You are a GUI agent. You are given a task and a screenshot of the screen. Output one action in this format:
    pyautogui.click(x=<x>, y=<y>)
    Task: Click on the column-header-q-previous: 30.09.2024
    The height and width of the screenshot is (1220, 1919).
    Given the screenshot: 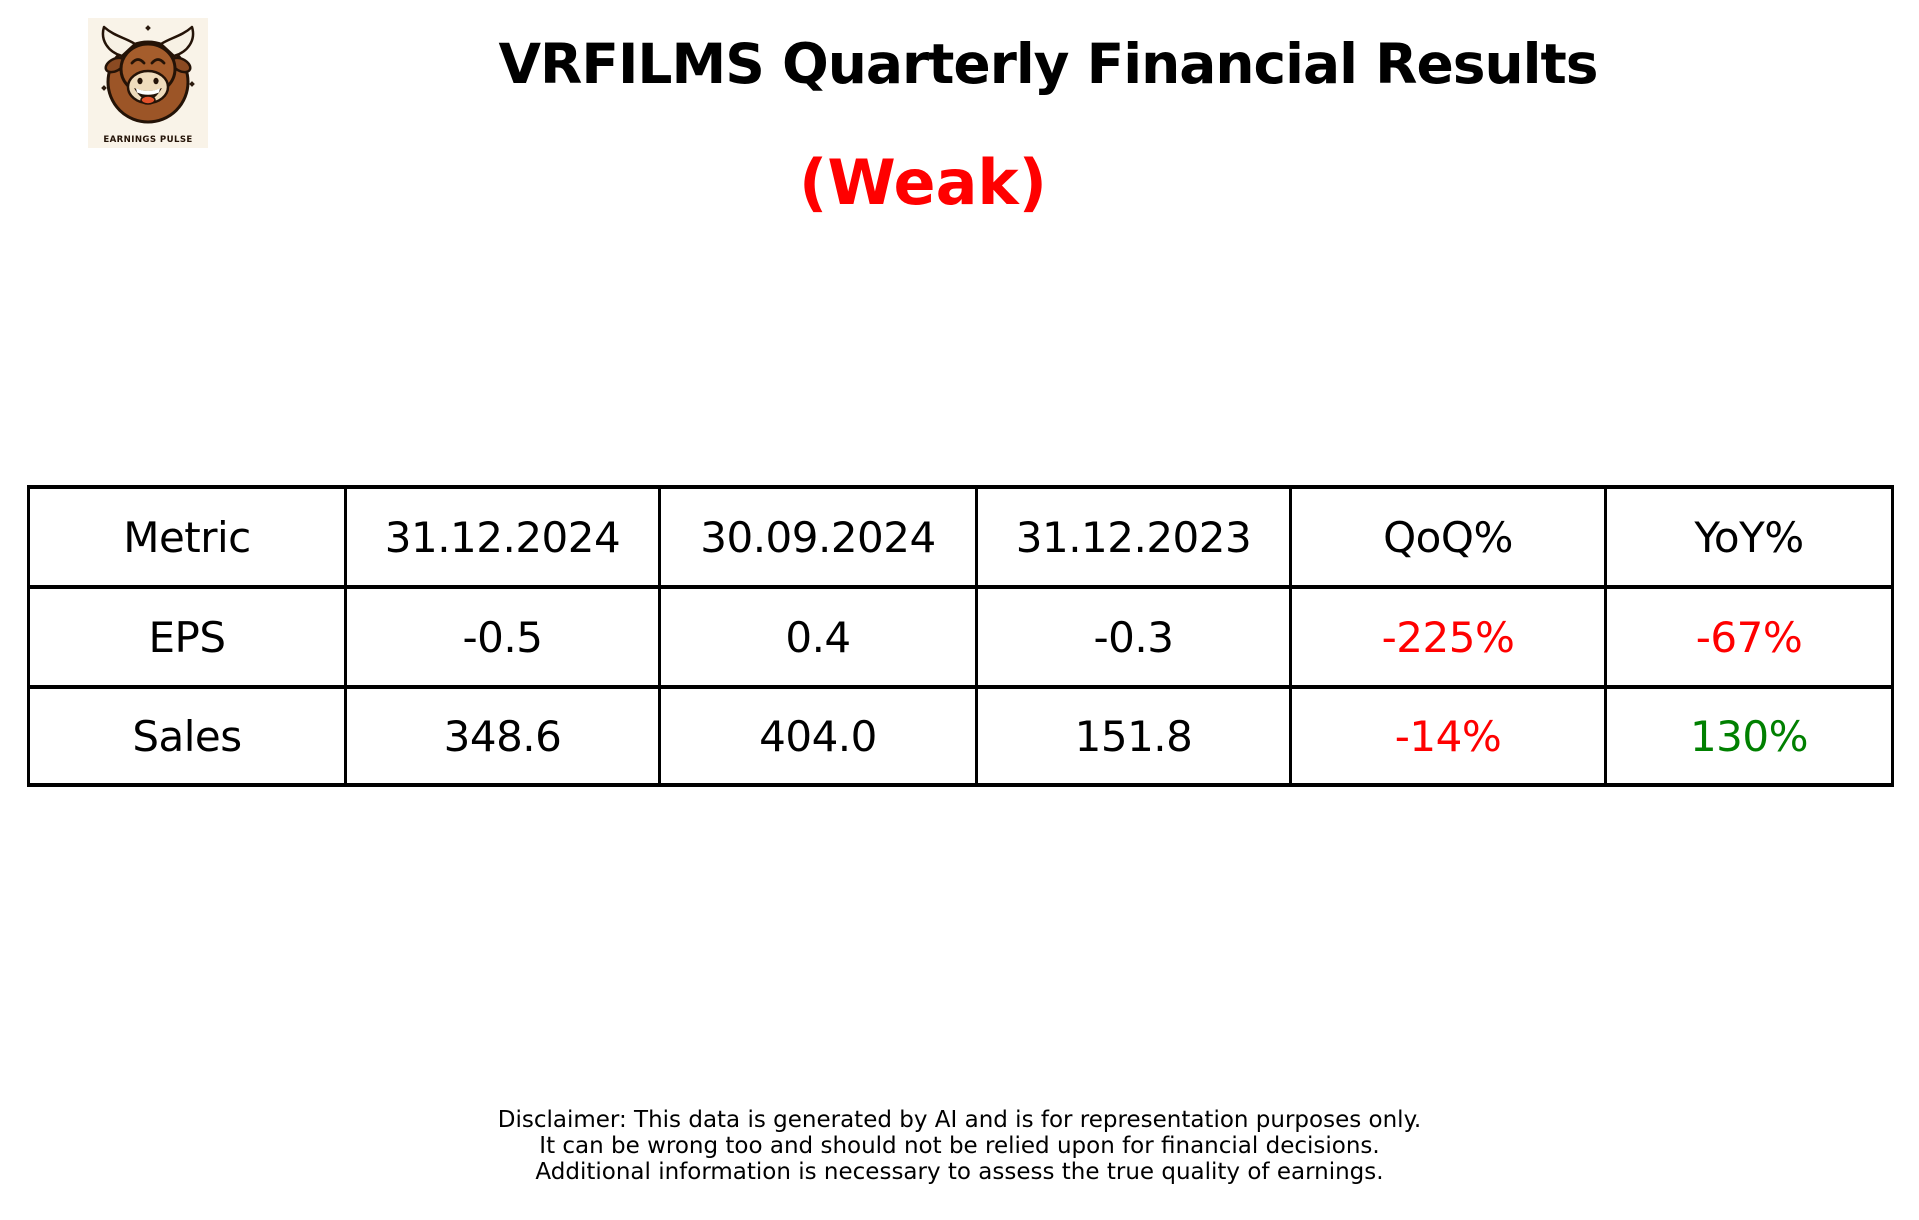 What is the action you would take?
    pyautogui.click(x=818, y=537)
    